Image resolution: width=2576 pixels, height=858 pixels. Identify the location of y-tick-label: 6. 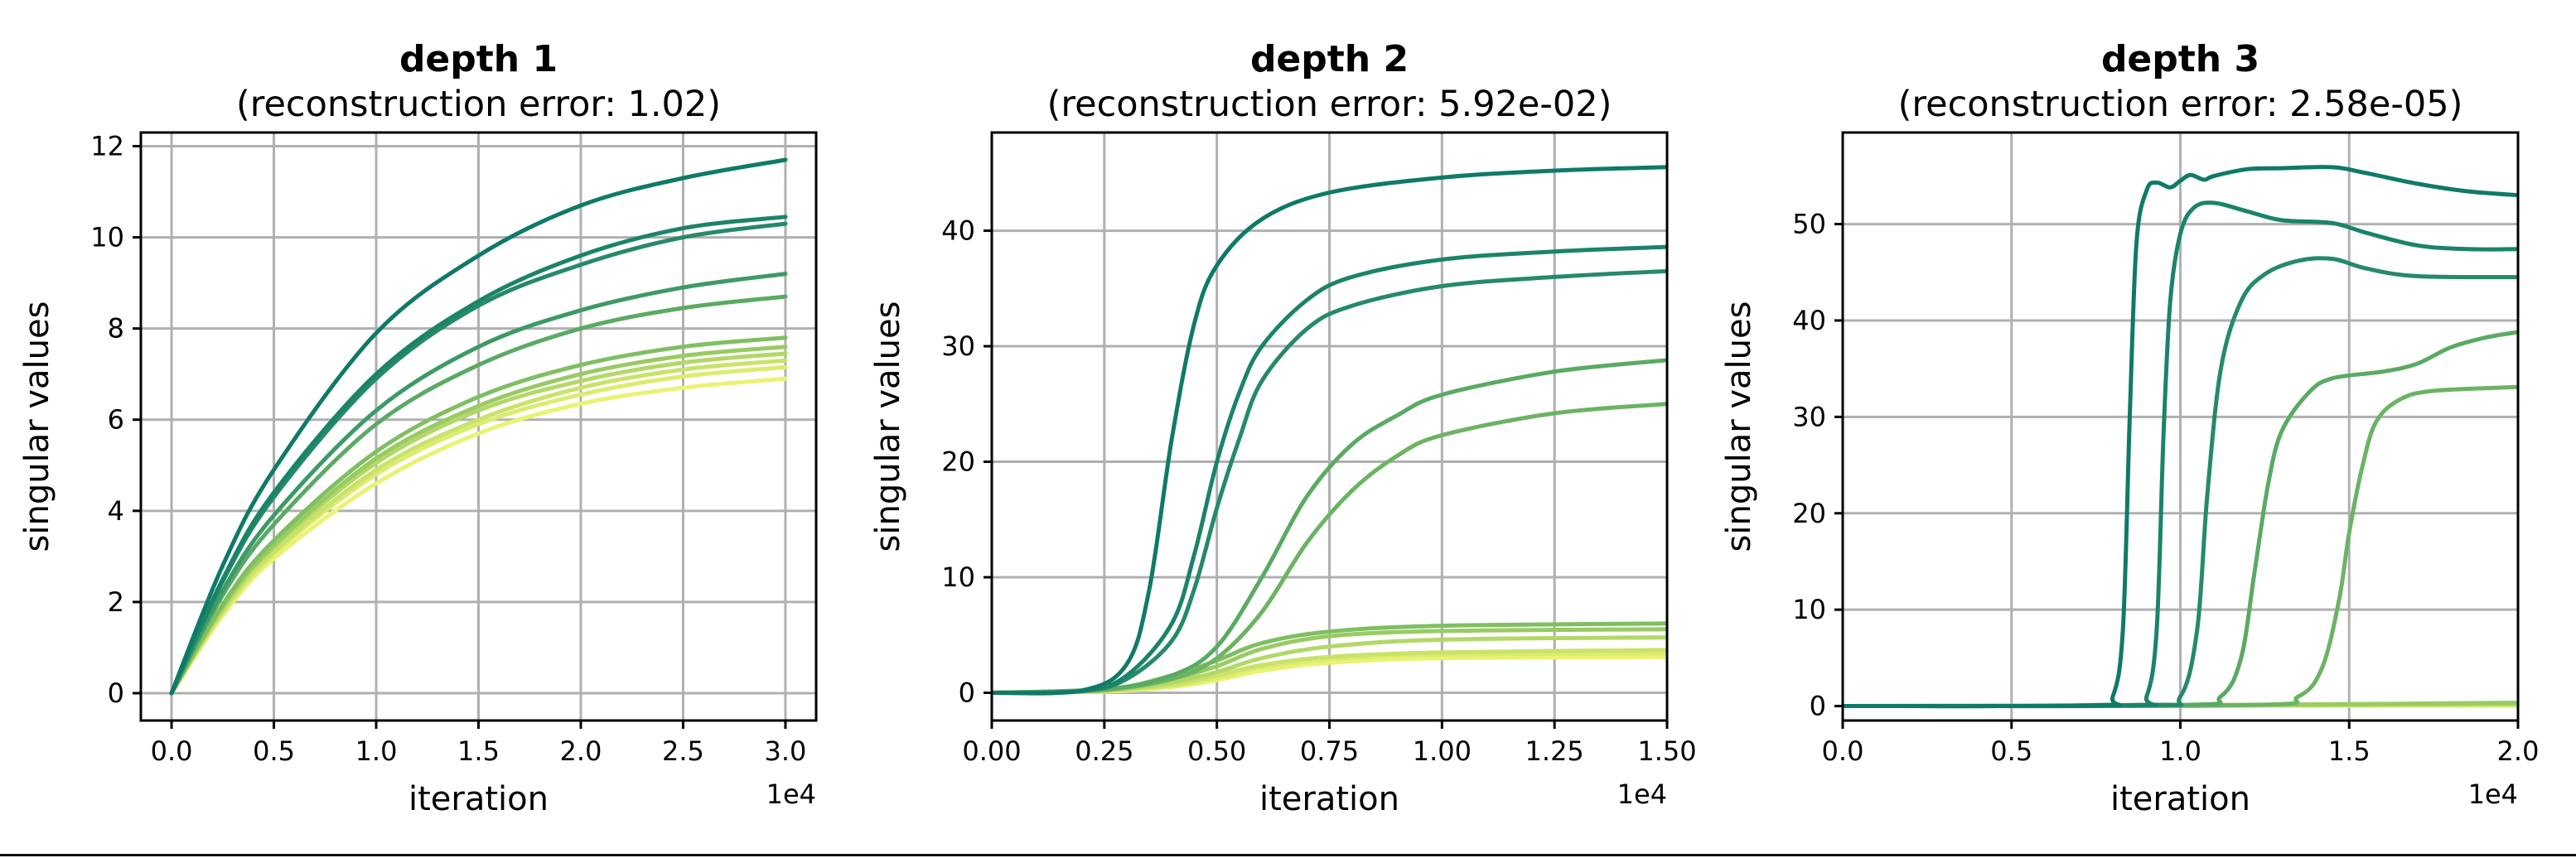
(116, 420).